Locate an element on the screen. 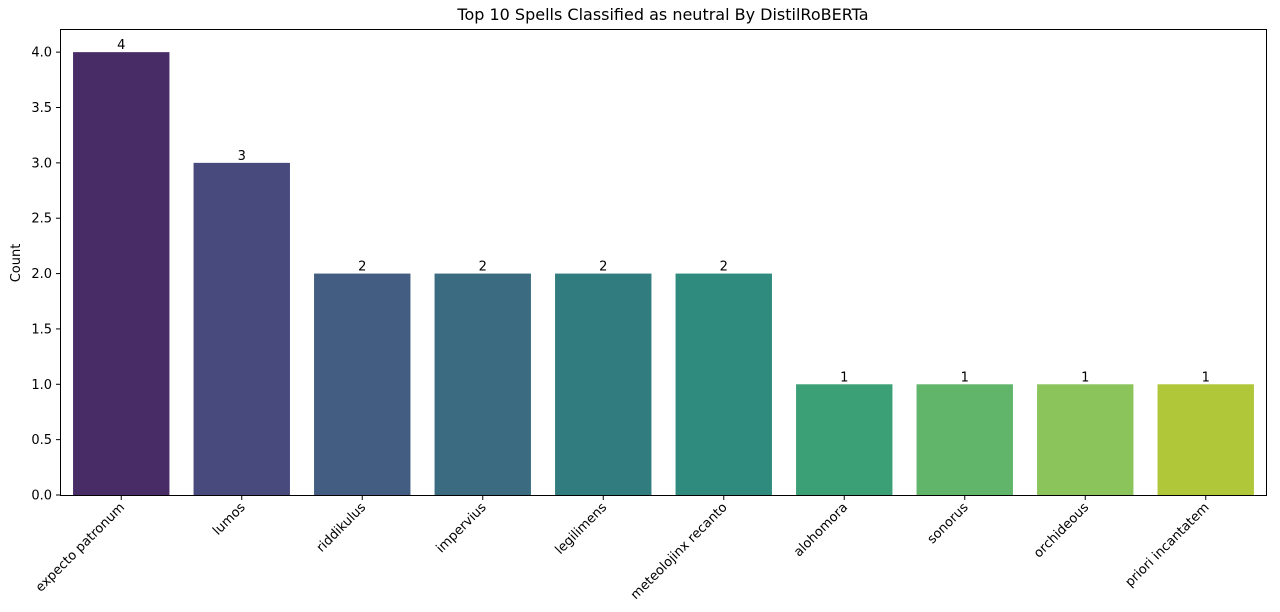 The height and width of the screenshot is (612, 1280). x-tick-label: lumos is located at coordinates (229, 519).